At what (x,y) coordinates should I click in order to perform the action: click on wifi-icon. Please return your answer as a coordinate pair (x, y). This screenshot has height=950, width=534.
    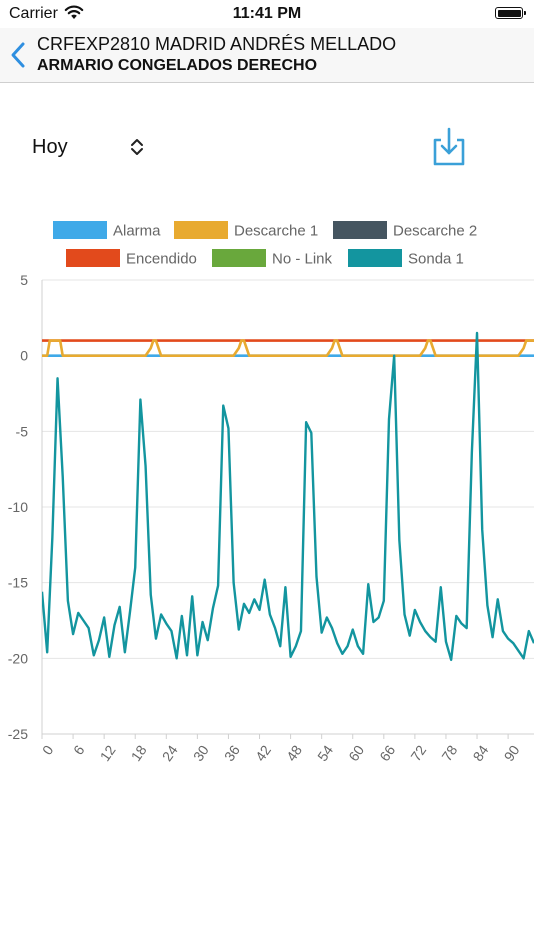
    Looking at the image, I should click on (74, 14).